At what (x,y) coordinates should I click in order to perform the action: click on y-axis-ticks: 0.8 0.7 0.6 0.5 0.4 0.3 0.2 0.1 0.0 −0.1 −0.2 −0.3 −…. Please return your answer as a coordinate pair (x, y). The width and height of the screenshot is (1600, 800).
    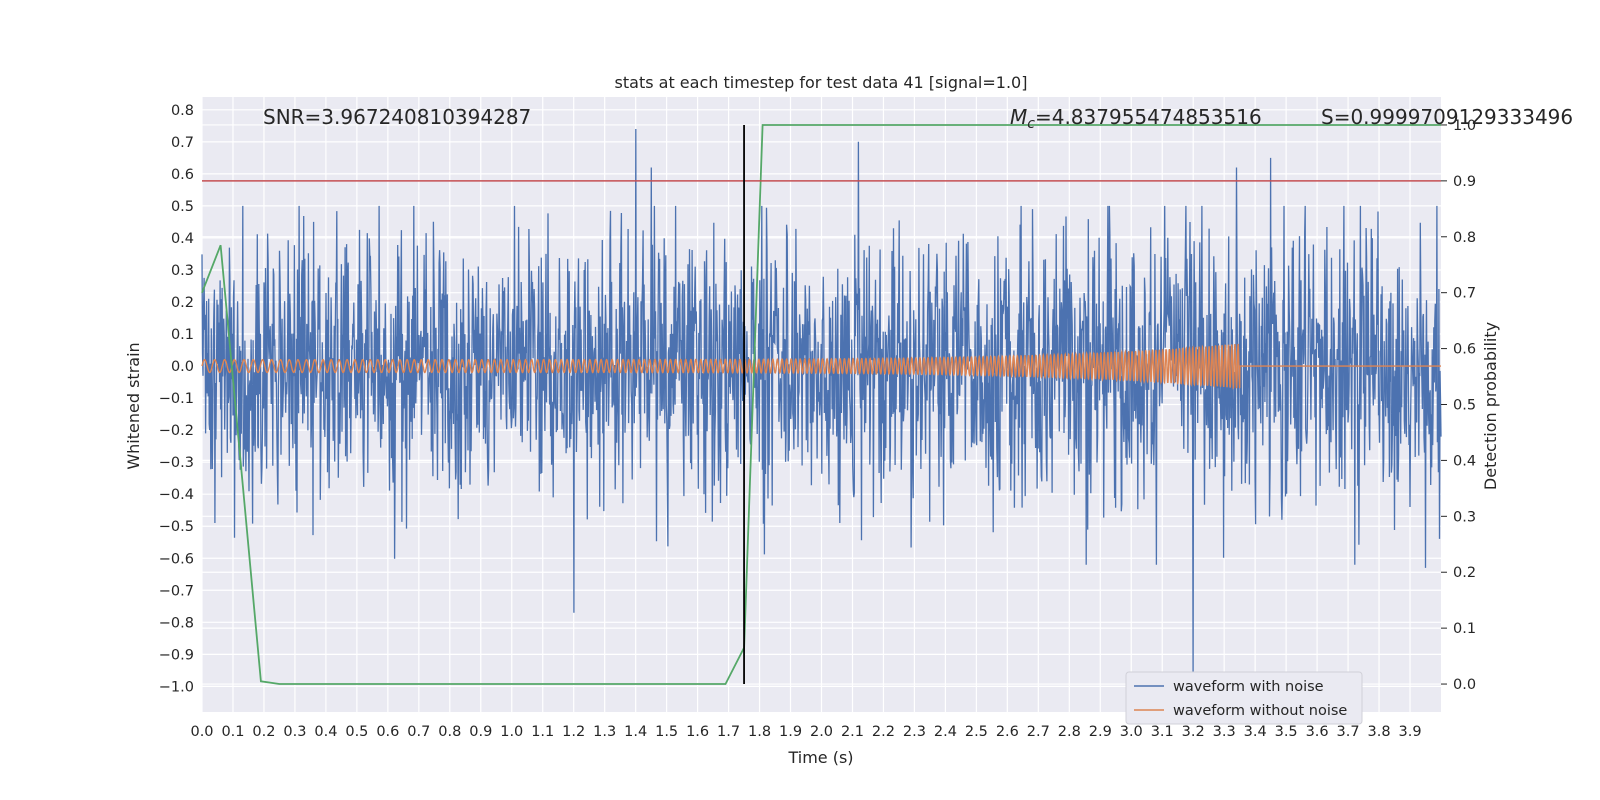
    Looking at the image, I should click on (176, 399).